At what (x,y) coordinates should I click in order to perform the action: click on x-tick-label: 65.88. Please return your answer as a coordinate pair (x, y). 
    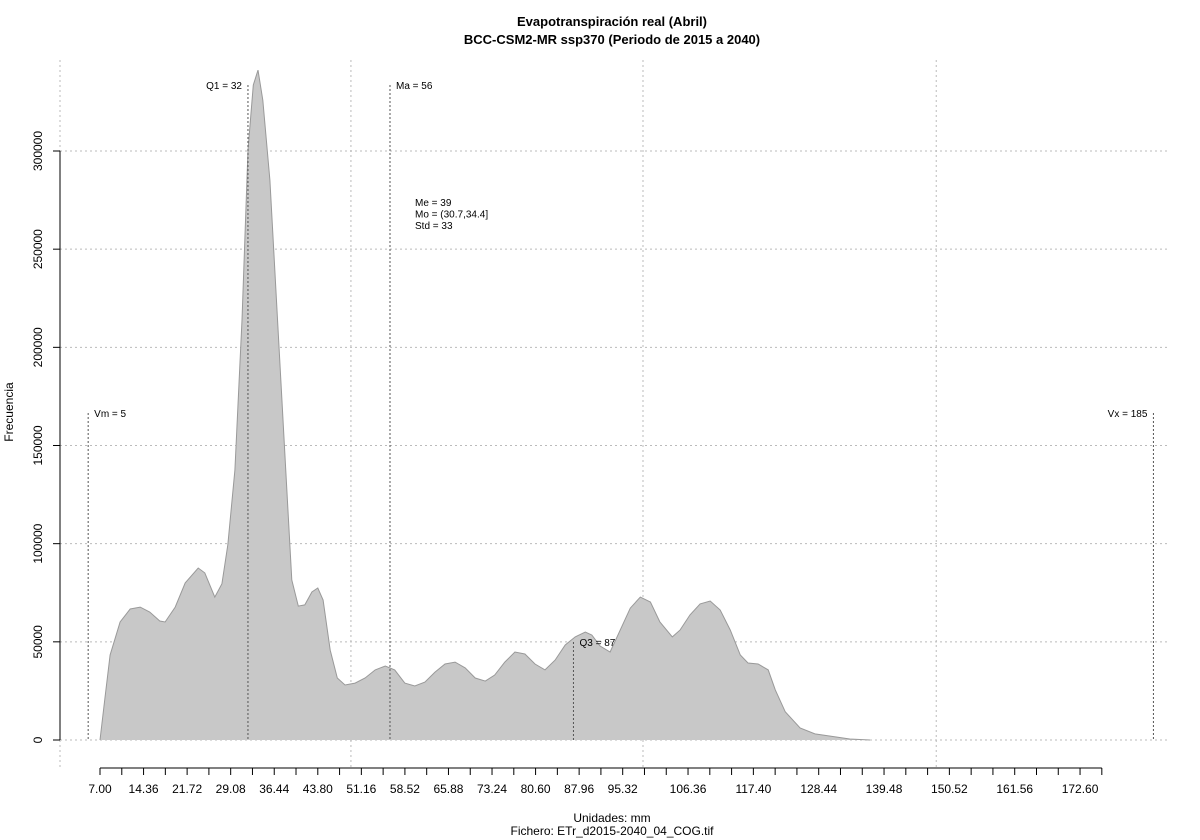
    Looking at the image, I should click on (448, 789).